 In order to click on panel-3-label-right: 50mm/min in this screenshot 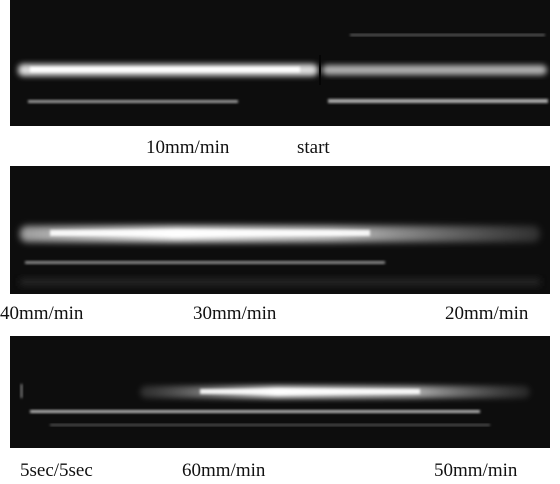, I will do `click(476, 470)`.